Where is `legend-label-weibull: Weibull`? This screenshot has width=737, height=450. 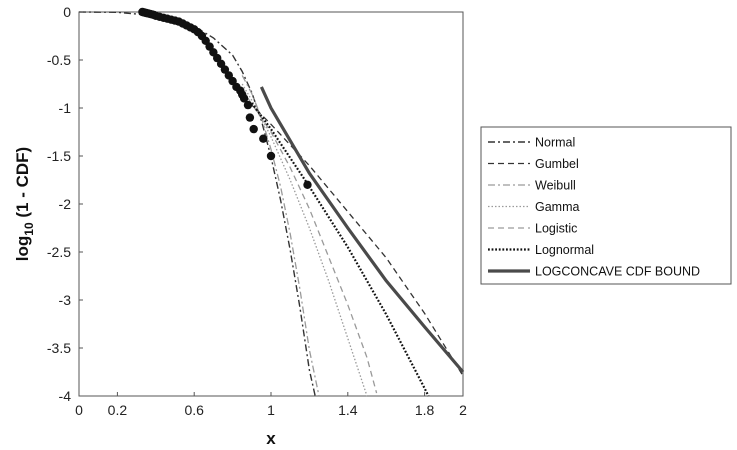 legend-label-weibull: Weibull is located at coordinates (555, 186).